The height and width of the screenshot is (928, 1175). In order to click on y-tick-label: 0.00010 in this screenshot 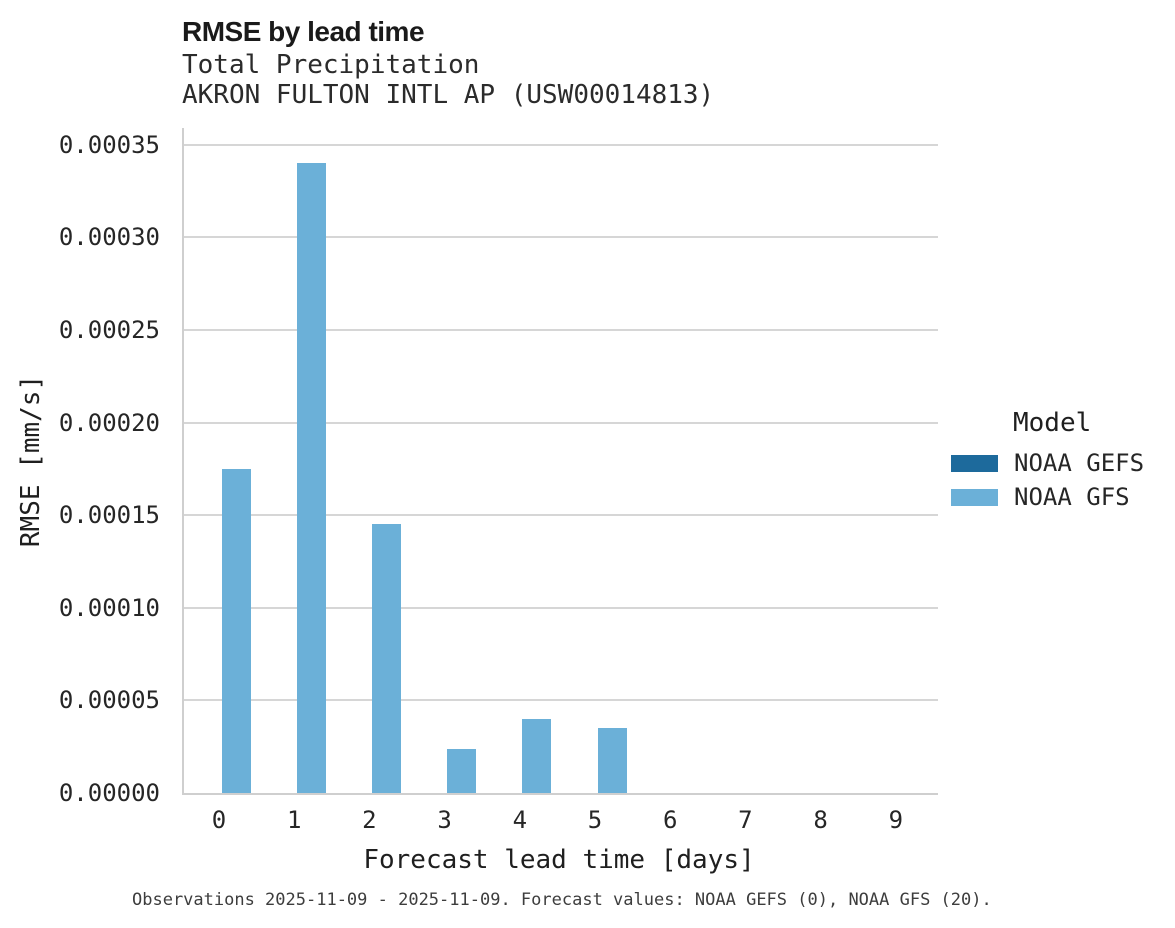, I will do `click(109, 607)`.